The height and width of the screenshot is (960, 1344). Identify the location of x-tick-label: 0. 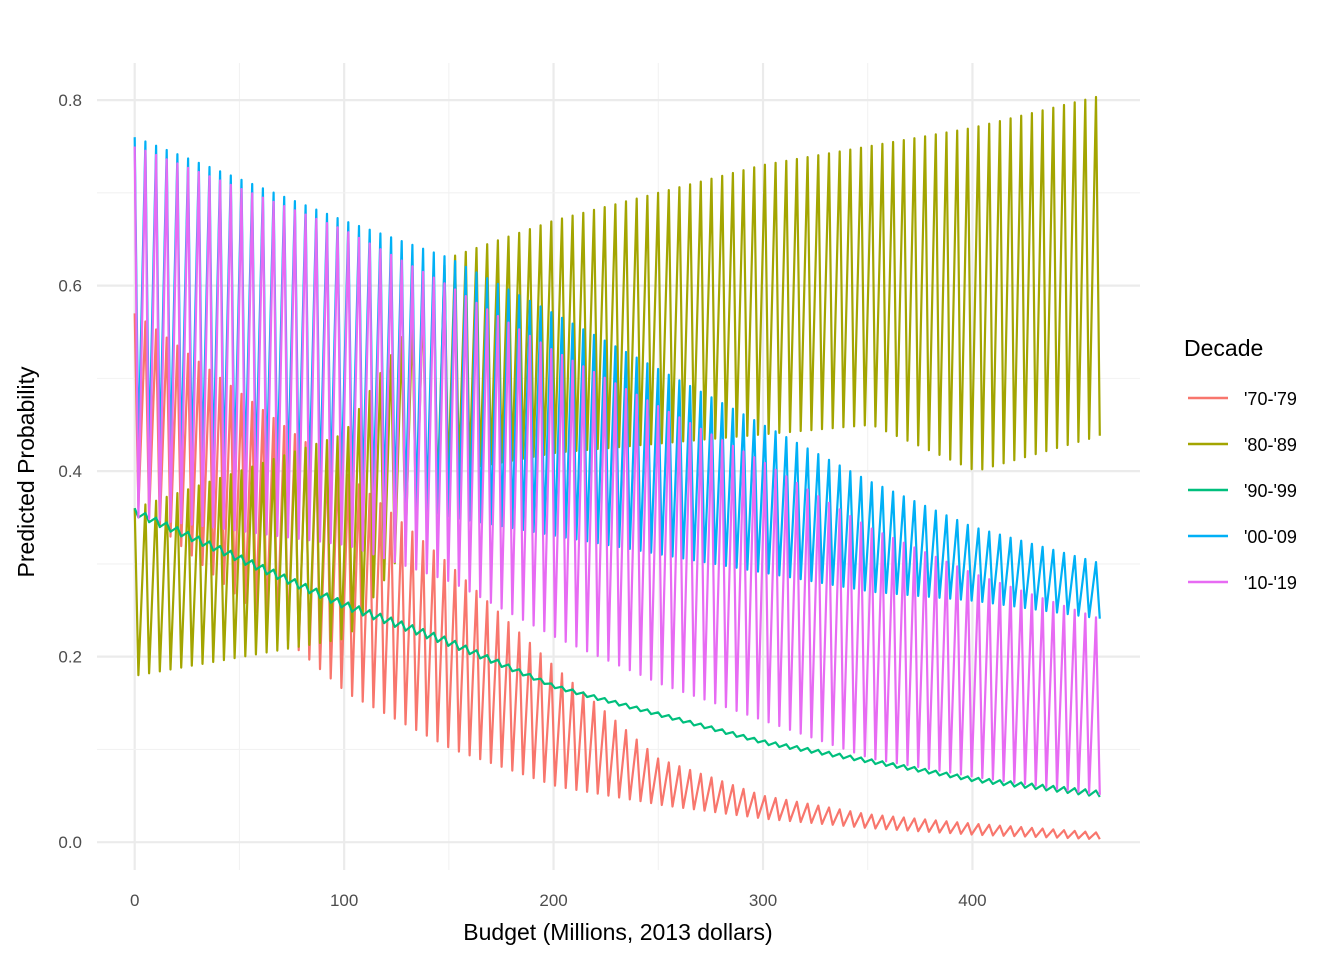
(134, 900).